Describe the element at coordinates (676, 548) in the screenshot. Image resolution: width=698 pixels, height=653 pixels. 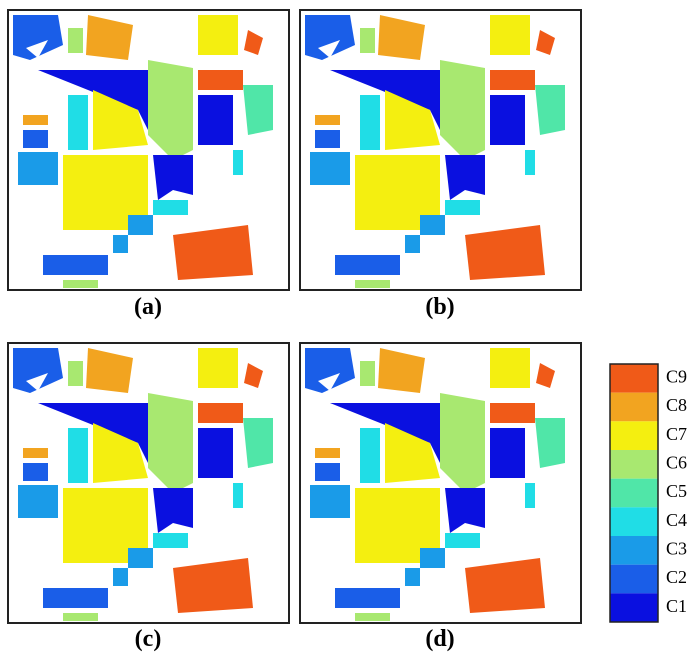
I see `legend-label: C3` at that location.